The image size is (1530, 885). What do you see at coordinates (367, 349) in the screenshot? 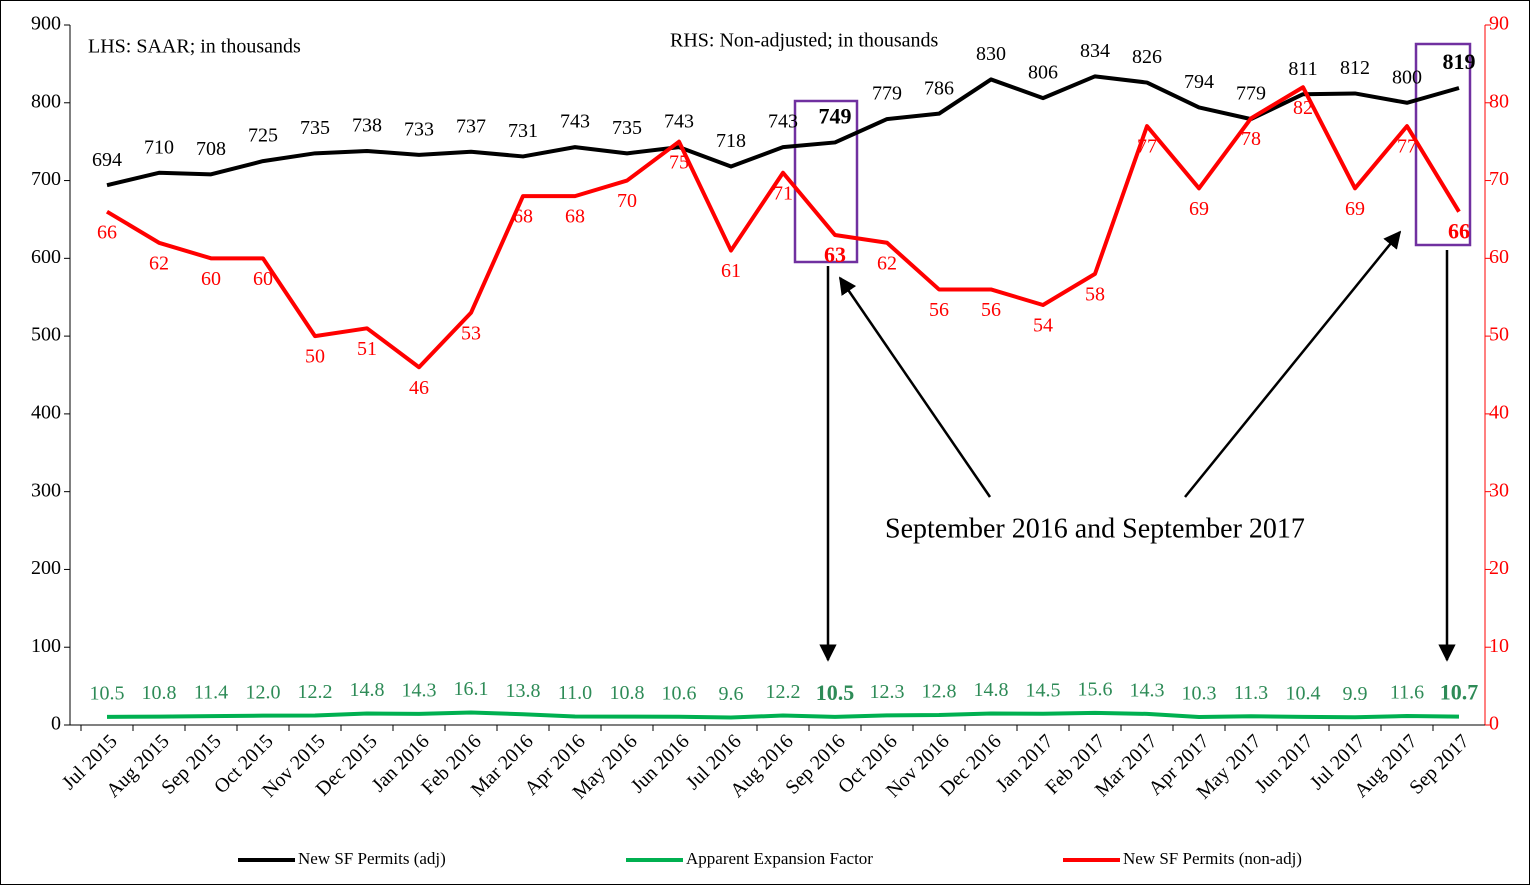
I see `data-label: 51` at bounding box center [367, 349].